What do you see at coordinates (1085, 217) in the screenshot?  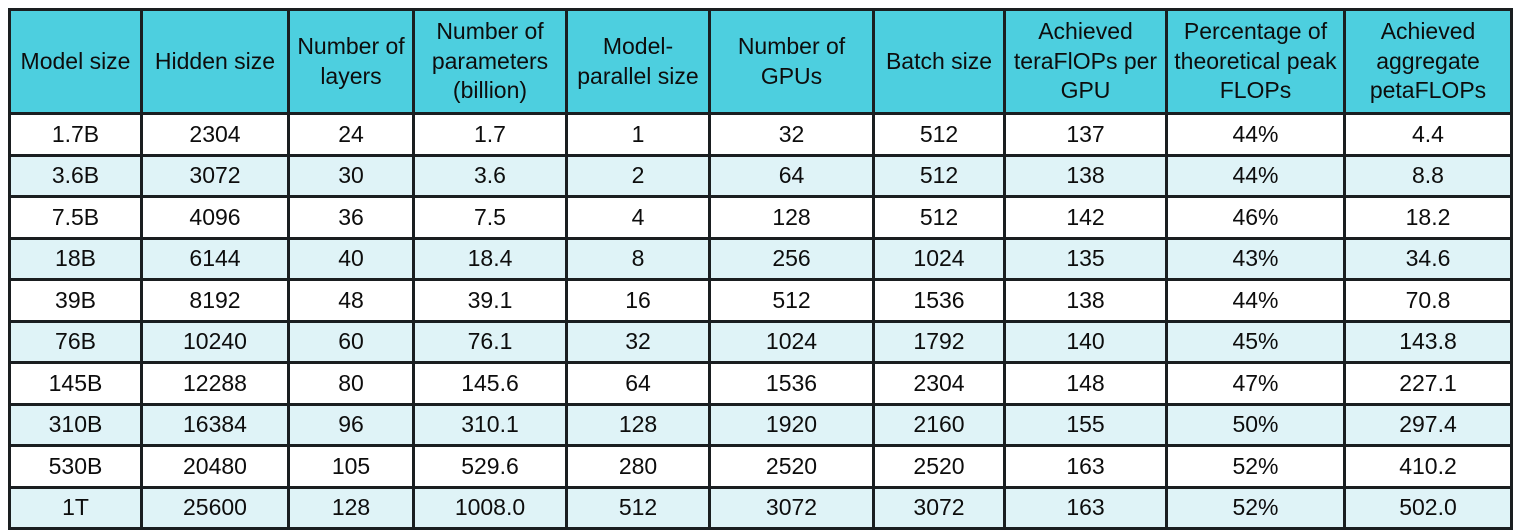 I see `cell-7-5b-achieved-teraflops-per-gpu: 142` at bounding box center [1085, 217].